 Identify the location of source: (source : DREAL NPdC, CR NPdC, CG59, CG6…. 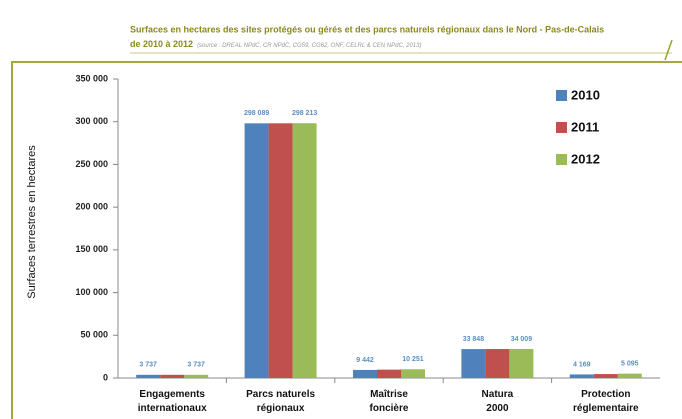
(309, 46).